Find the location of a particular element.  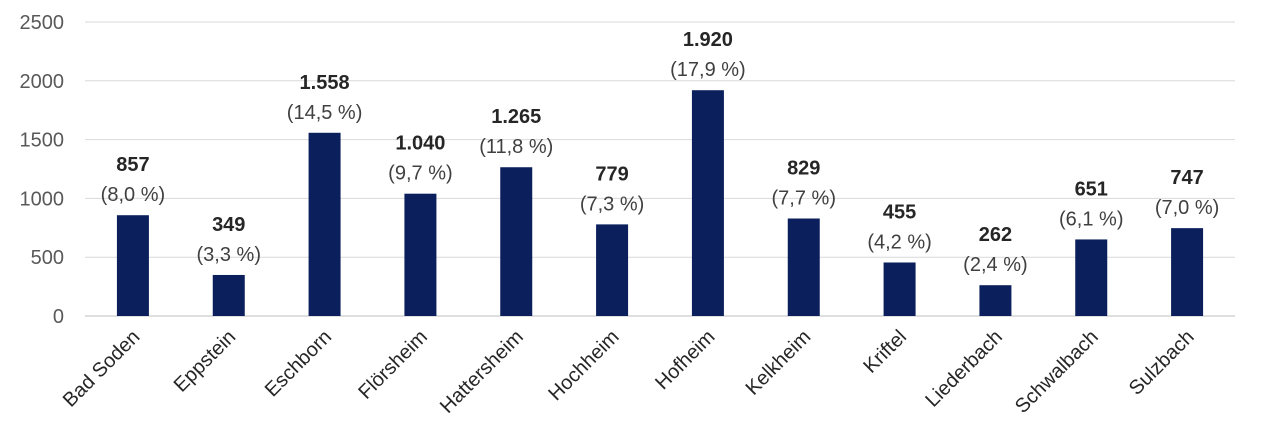

bar-value-label: 651 is located at coordinates (1091, 189).